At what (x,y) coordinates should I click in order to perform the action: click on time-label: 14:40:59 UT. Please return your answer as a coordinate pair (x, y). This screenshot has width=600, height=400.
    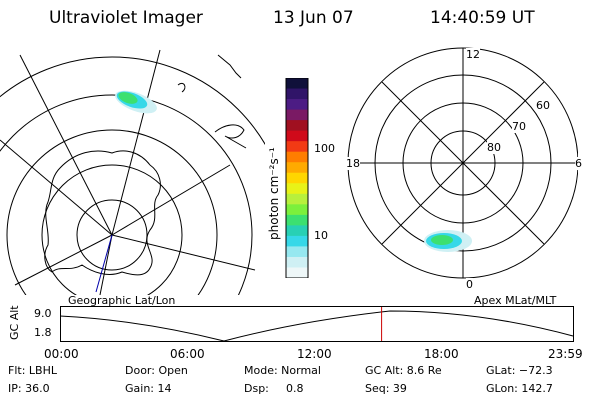
    Looking at the image, I should click on (482, 18).